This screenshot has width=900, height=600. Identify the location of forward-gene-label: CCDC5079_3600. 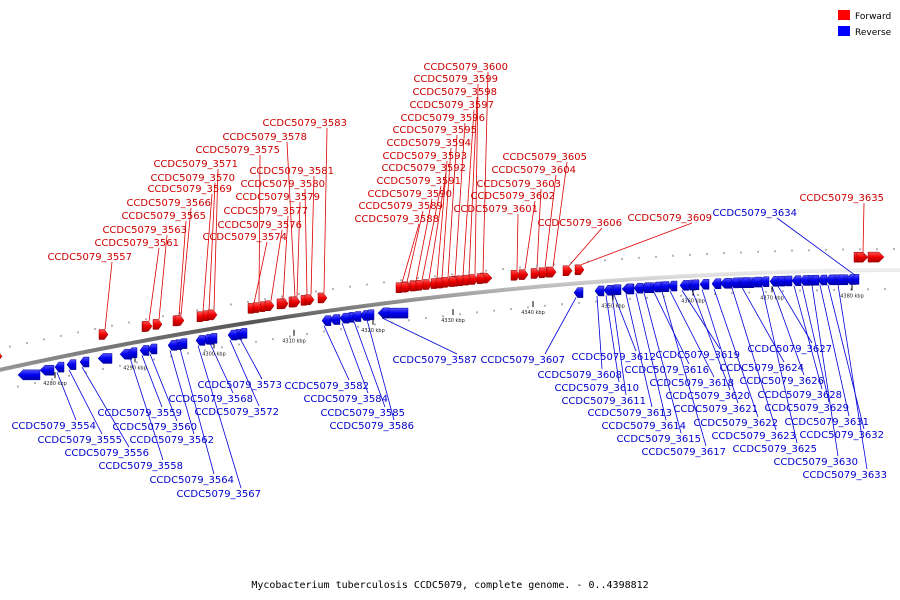
(465, 67).